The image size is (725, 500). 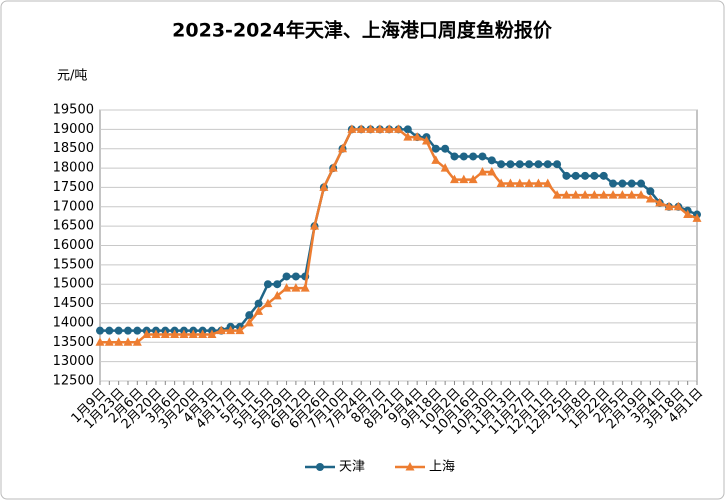 What do you see at coordinates (442, 467) in the screenshot?
I see `legend-label: 上海` at bounding box center [442, 467].